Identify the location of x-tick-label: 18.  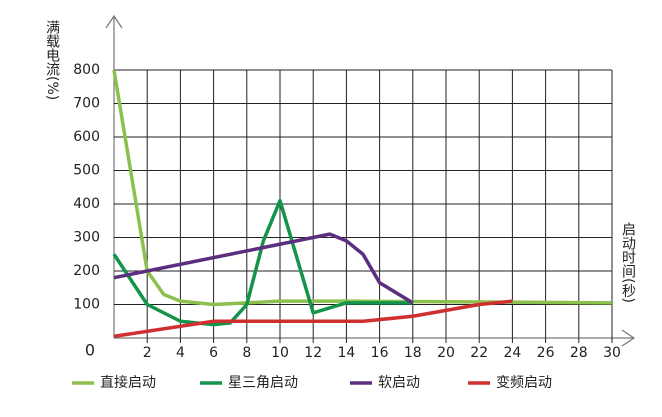
(413, 353).